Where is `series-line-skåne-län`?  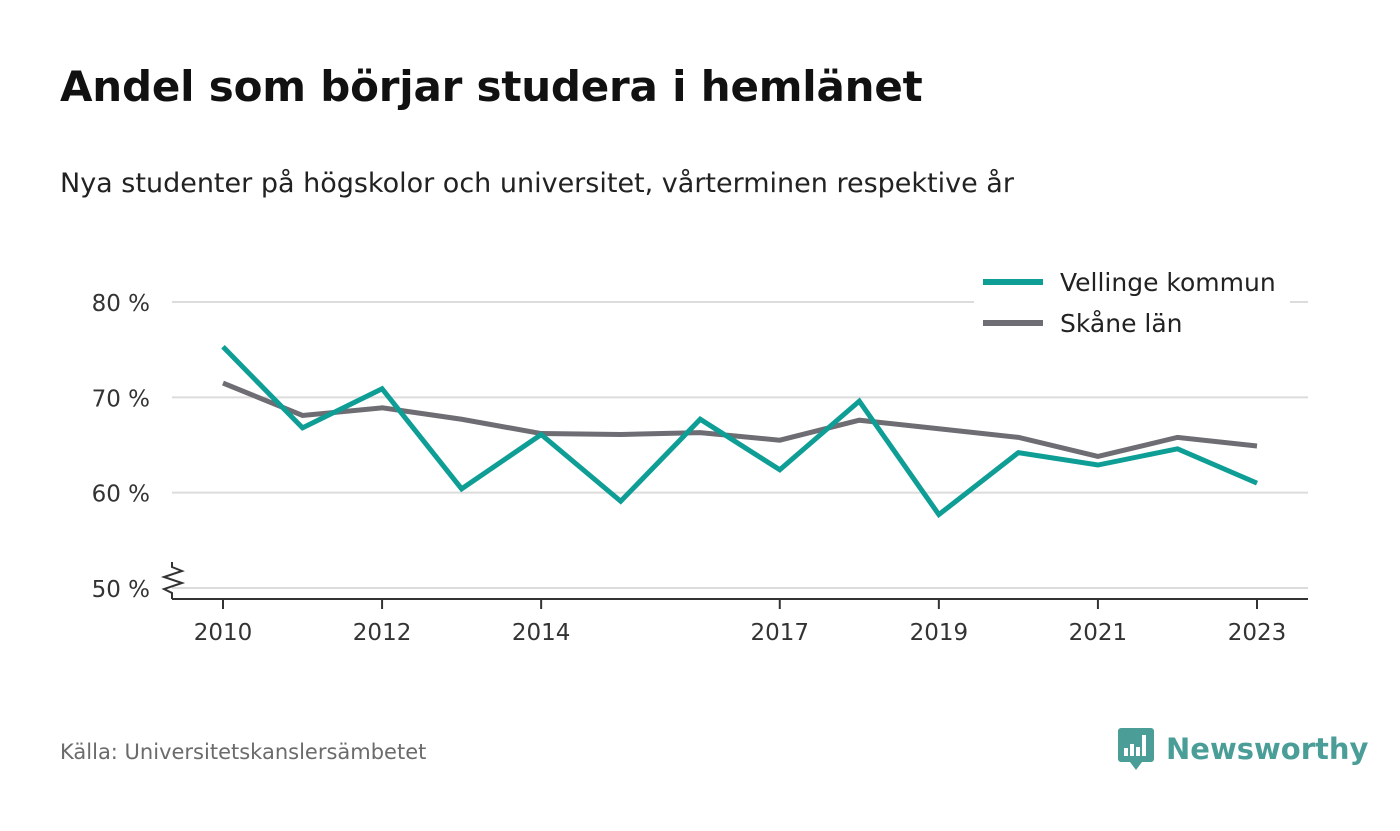 series-line-skåne-län is located at coordinates (740, 420).